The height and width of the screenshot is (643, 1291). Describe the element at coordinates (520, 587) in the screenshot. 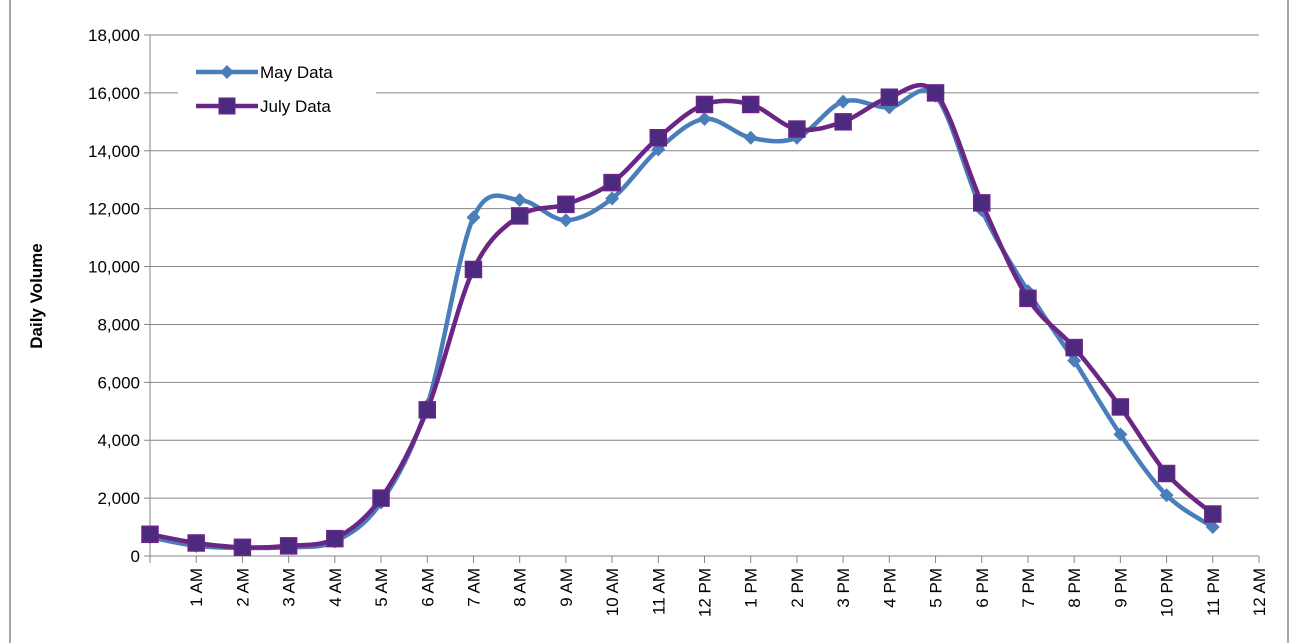

I see `x-tick-label: 8 AM` at that location.